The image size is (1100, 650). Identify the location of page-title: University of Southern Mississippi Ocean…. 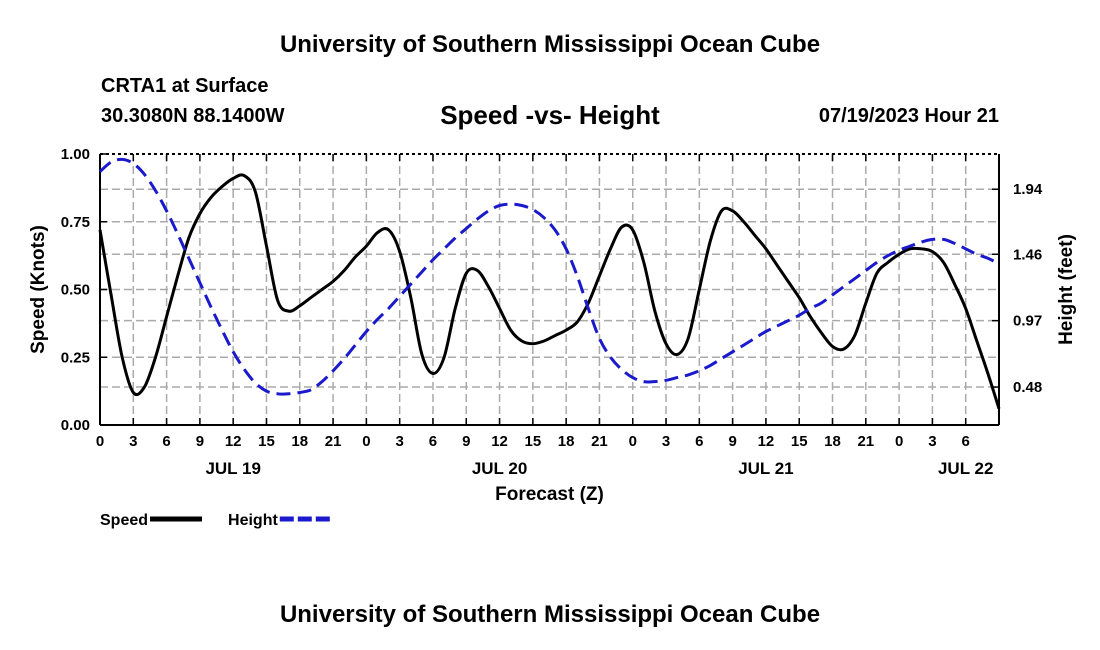
(550, 44).